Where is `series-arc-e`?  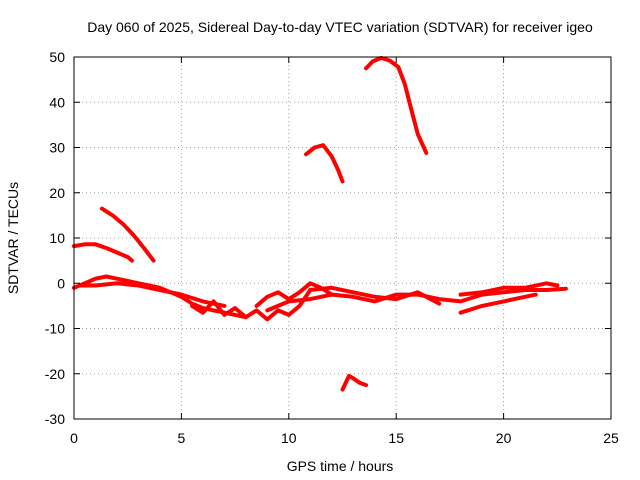
series-arc-e is located at coordinates (354, 383).